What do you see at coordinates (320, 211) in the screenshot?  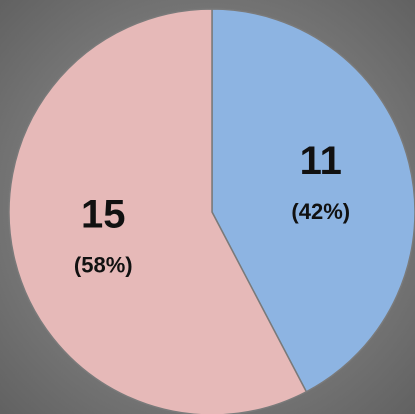 I see `slice-percent-label: (42%)` at bounding box center [320, 211].